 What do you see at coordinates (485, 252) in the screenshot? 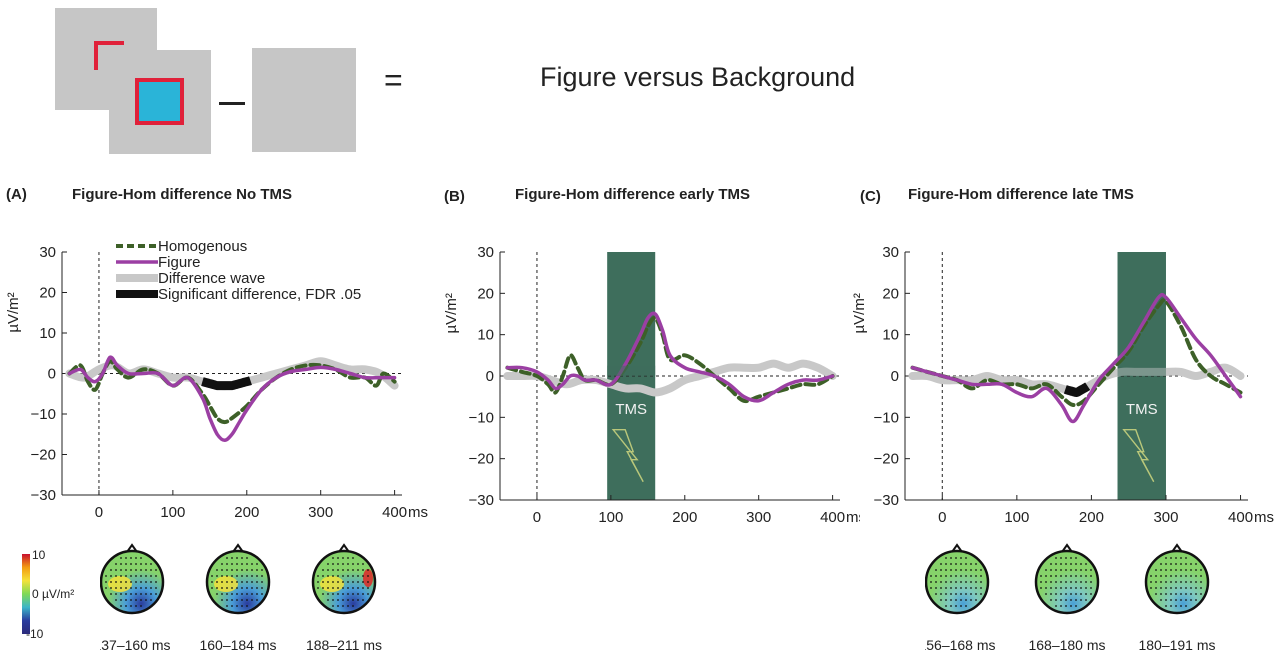
I see `y-tick-label: 30` at bounding box center [485, 252].